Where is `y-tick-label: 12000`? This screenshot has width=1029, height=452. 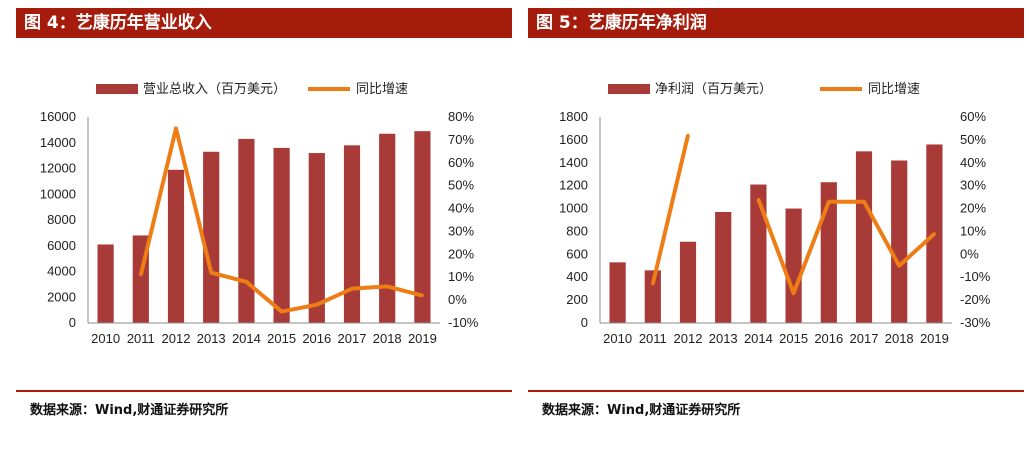
y-tick-label: 12000 is located at coordinates (58, 168).